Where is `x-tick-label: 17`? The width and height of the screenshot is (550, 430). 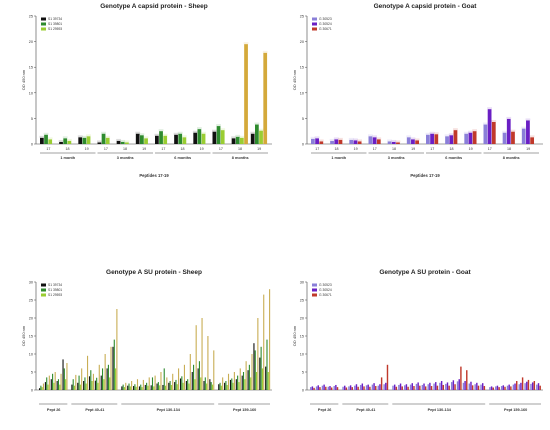 x-tick-label: 17 is located at coordinates (490, 149).